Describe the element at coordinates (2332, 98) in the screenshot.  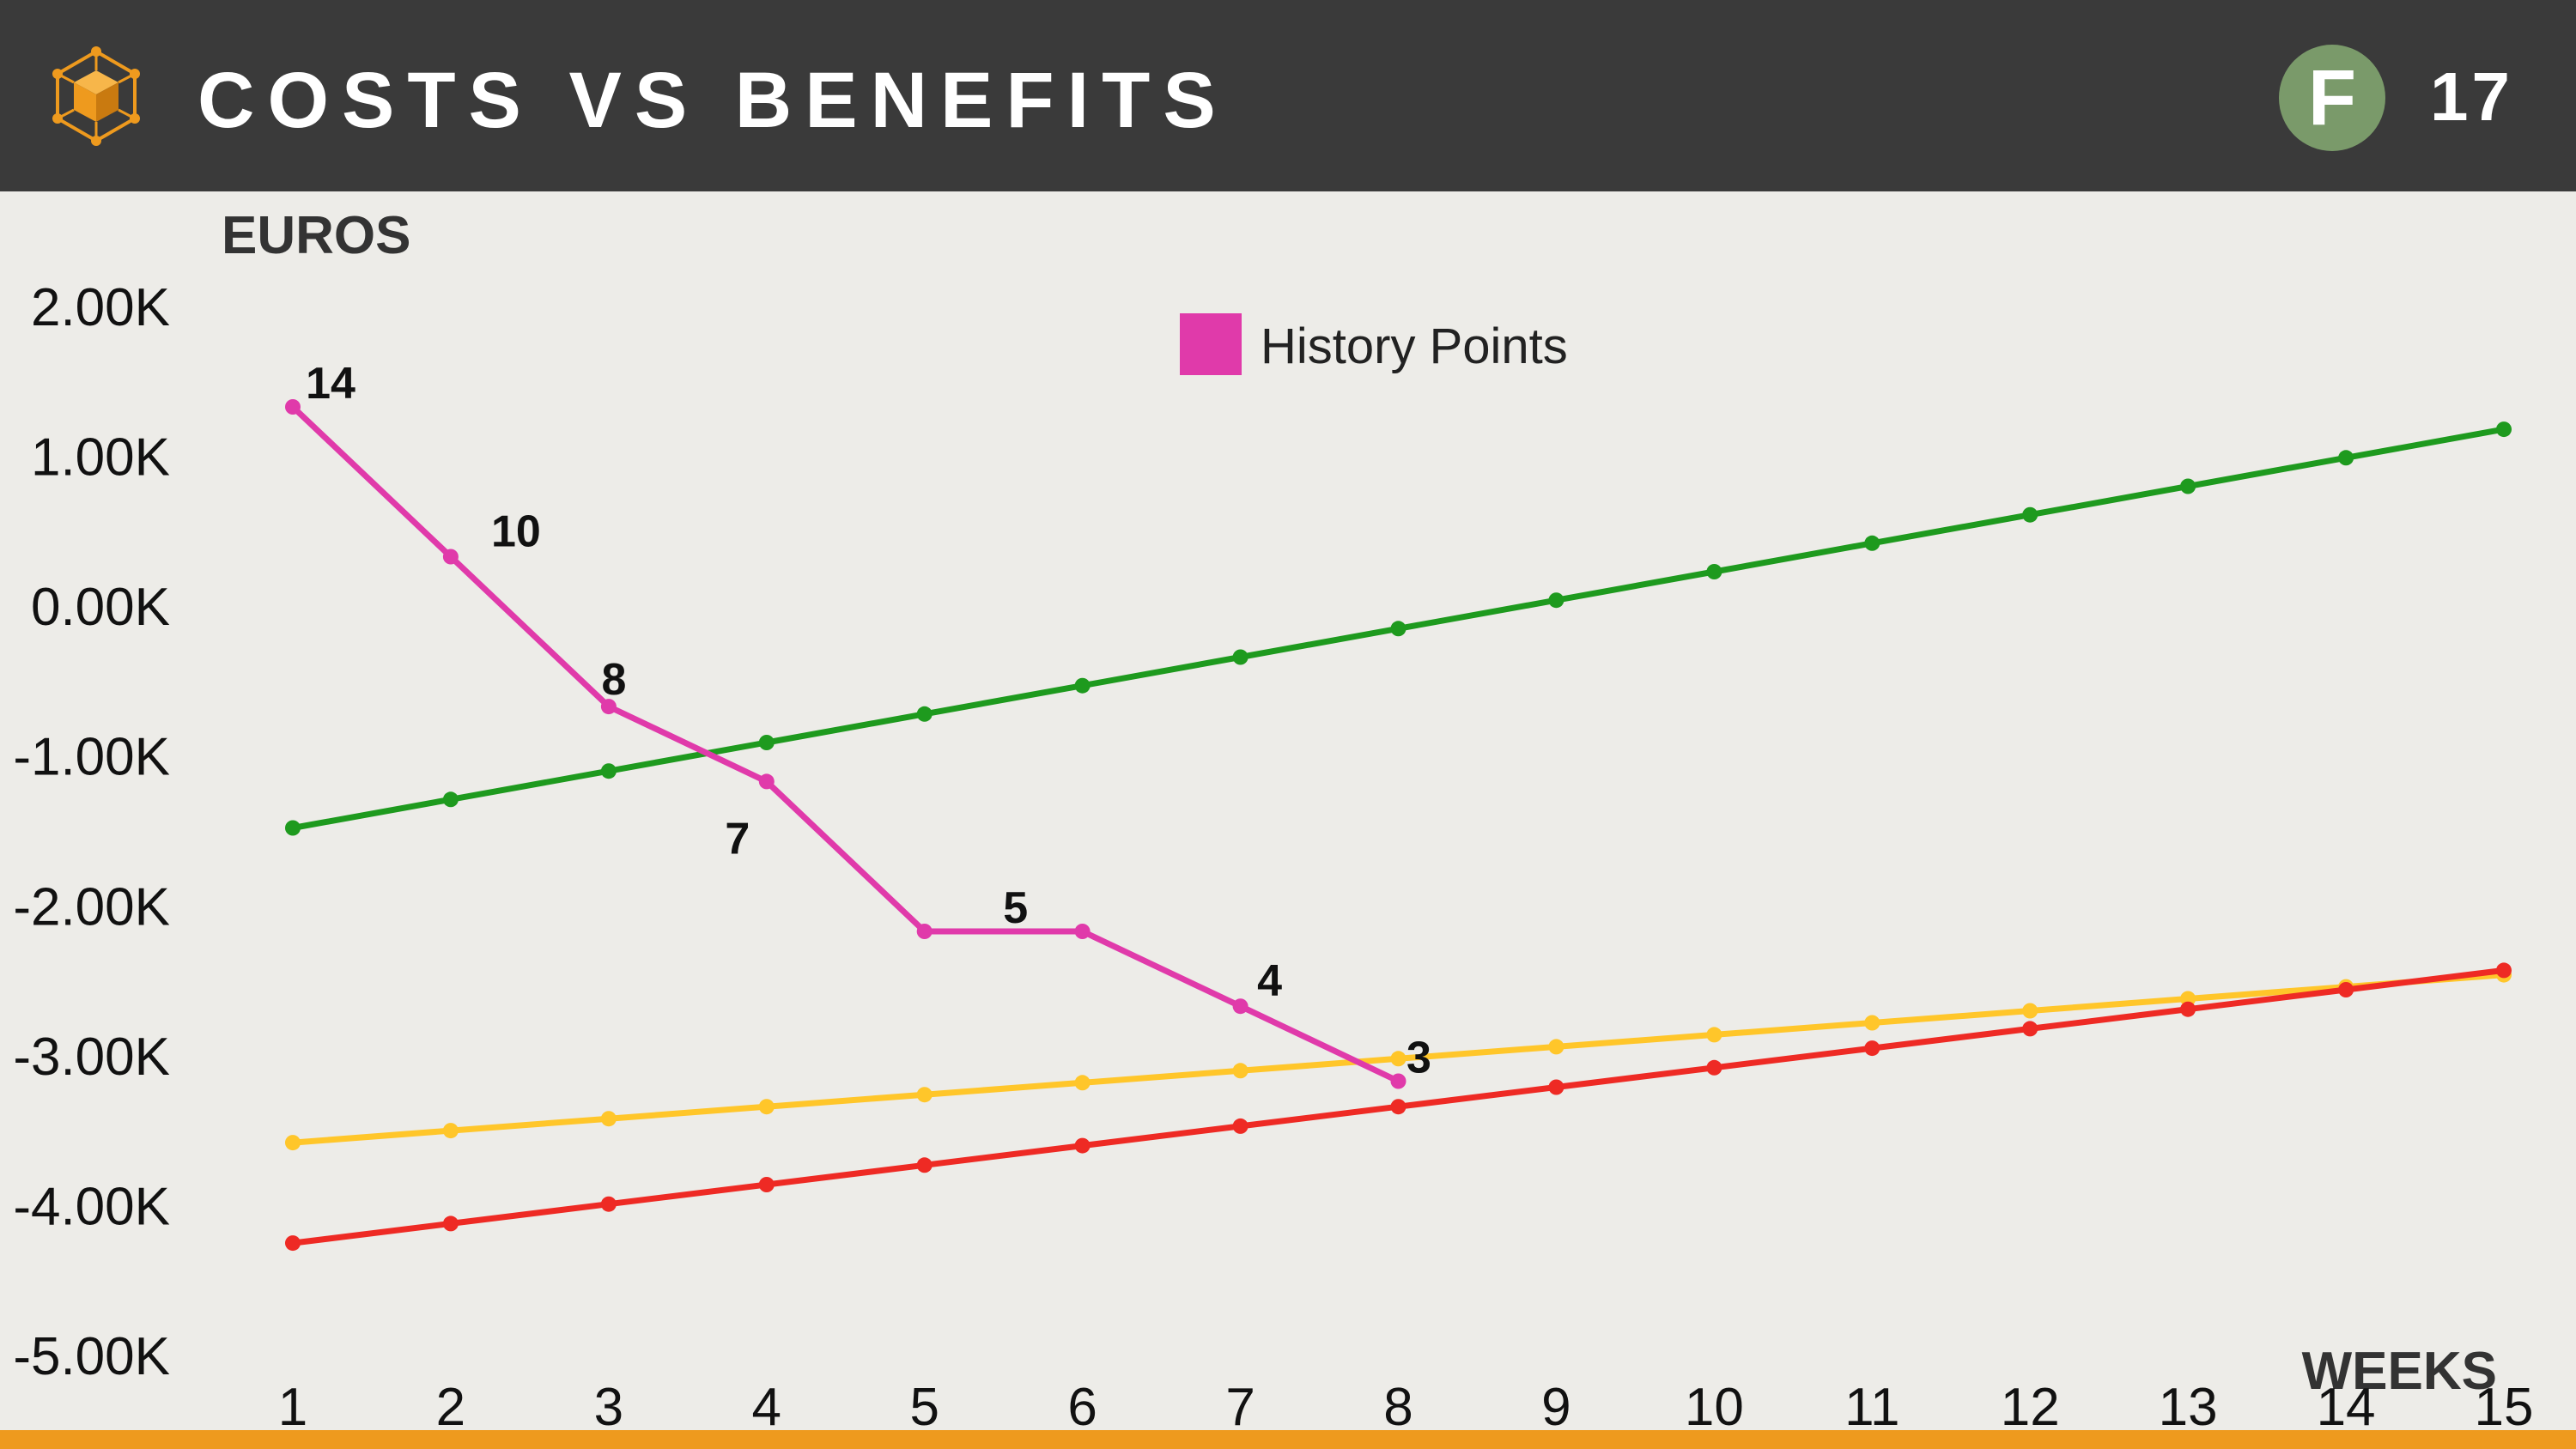
I see `avatar-badge: F` at that location.